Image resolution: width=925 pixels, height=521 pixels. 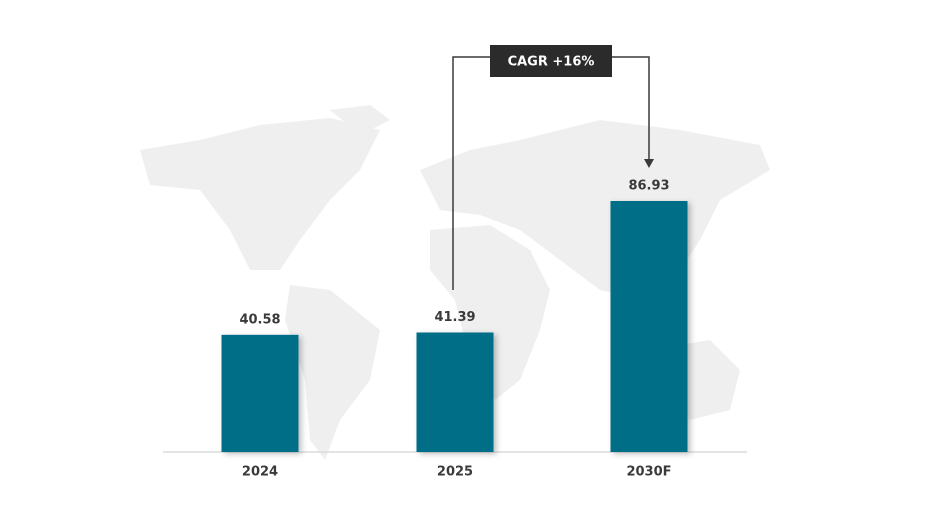 What do you see at coordinates (648, 472) in the screenshot?
I see `x-tick-label: 2030F` at bounding box center [648, 472].